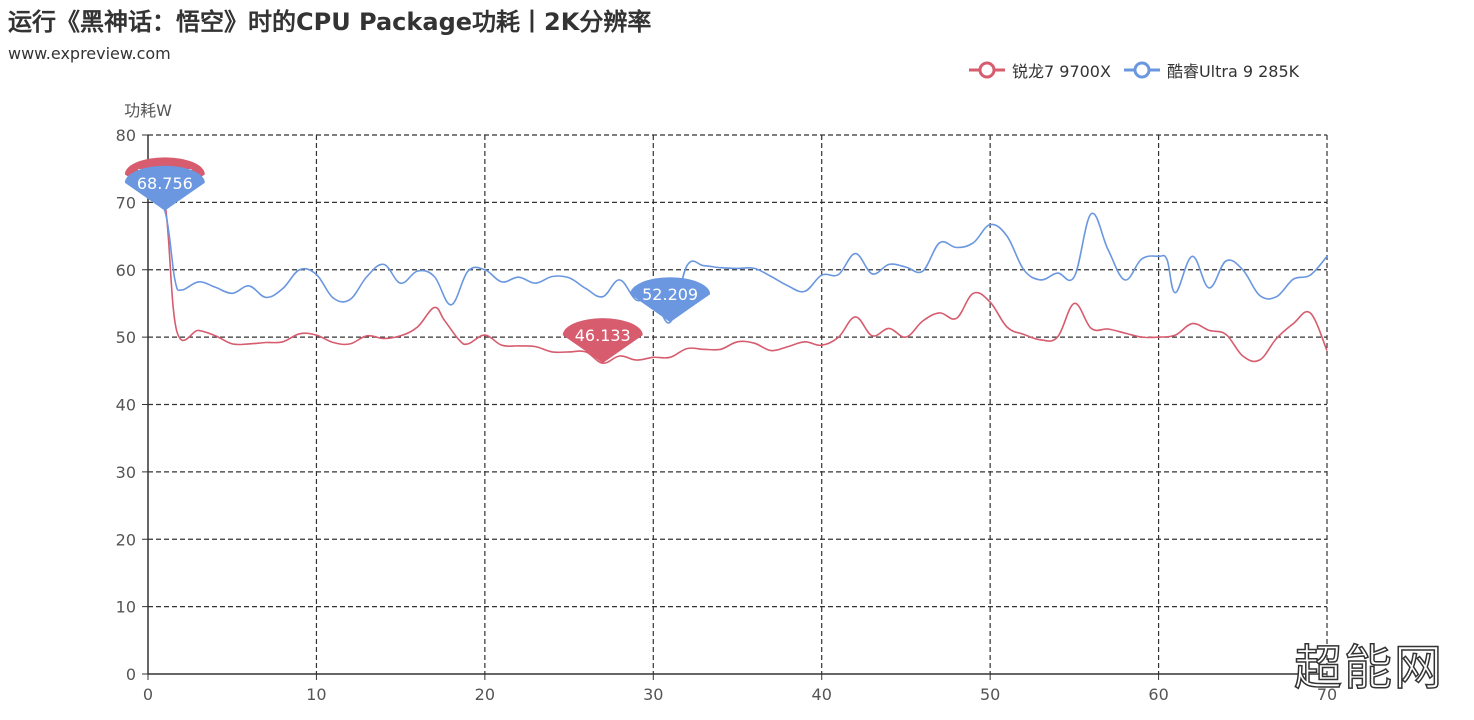  Describe the element at coordinates (126, 607) in the screenshot. I see `y-tick-label: 10` at that location.